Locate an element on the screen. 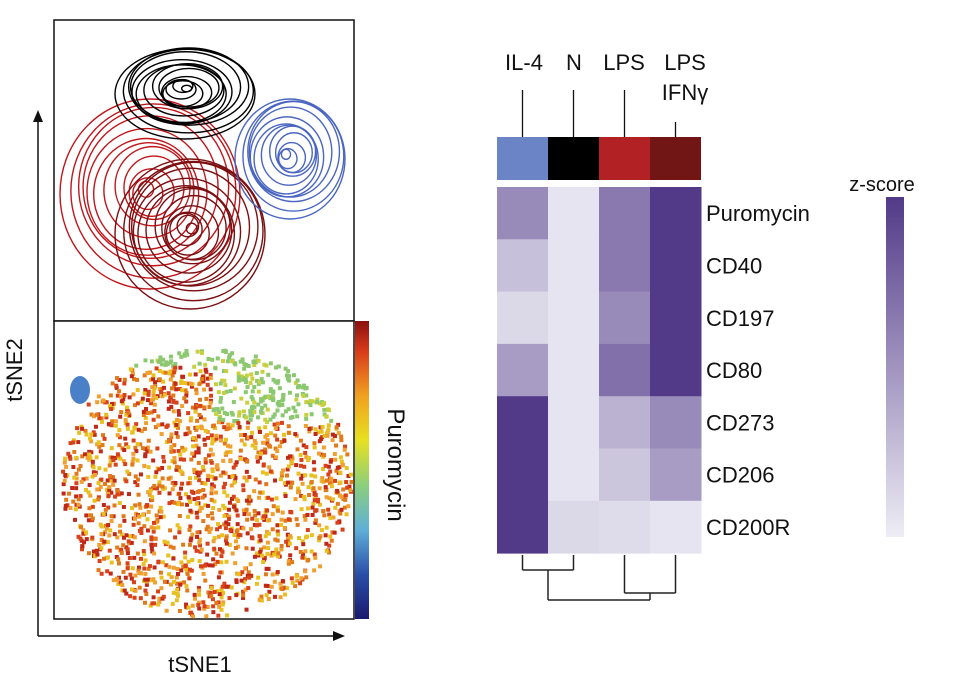 This screenshot has width=958, height=694. contour-line-lps-ifn- is located at coordinates (192, 226).